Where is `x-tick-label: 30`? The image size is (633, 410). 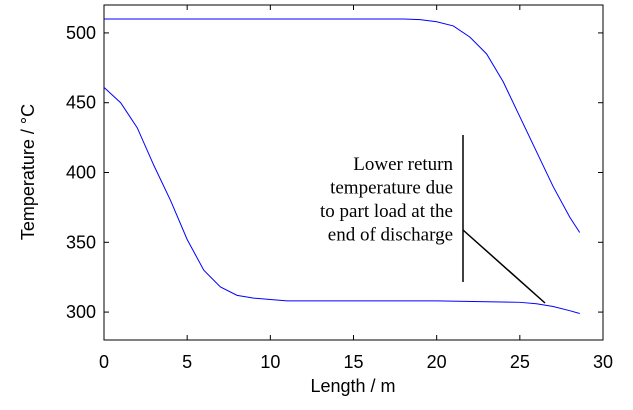 x-tick-label: 30 is located at coordinates (603, 362).